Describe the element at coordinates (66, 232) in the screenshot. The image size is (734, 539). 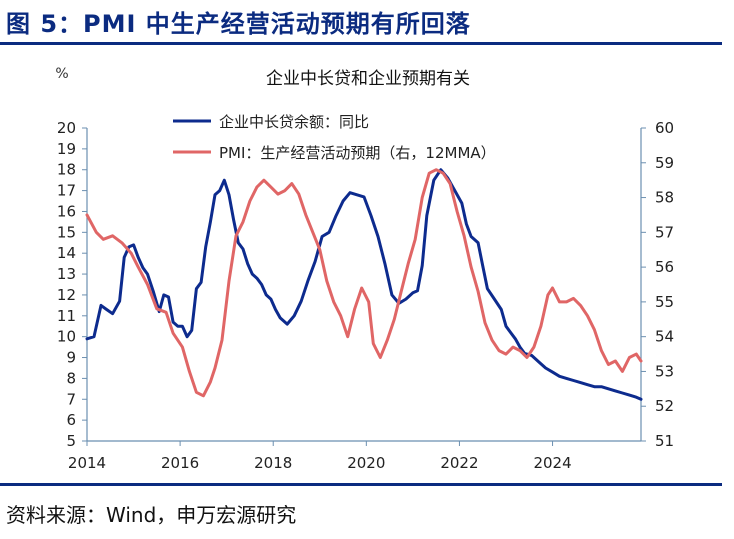
I see `left-axis-tick-label: 15` at that location.